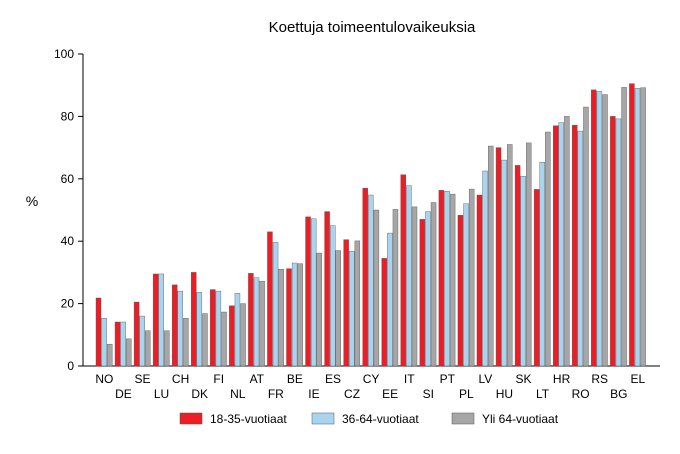  I want to click on x-tick-label: NO, so click(104, 379).